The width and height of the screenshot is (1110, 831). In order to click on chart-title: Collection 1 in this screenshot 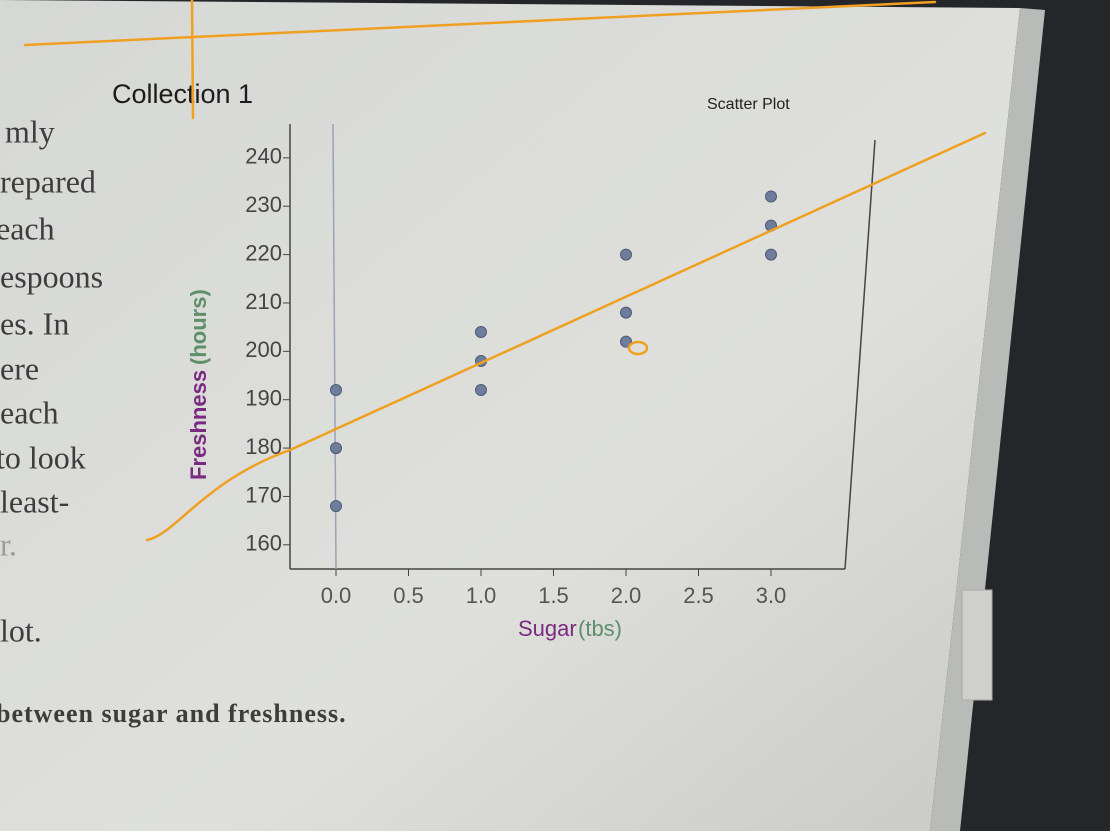, I will do `click(182, 94)`.